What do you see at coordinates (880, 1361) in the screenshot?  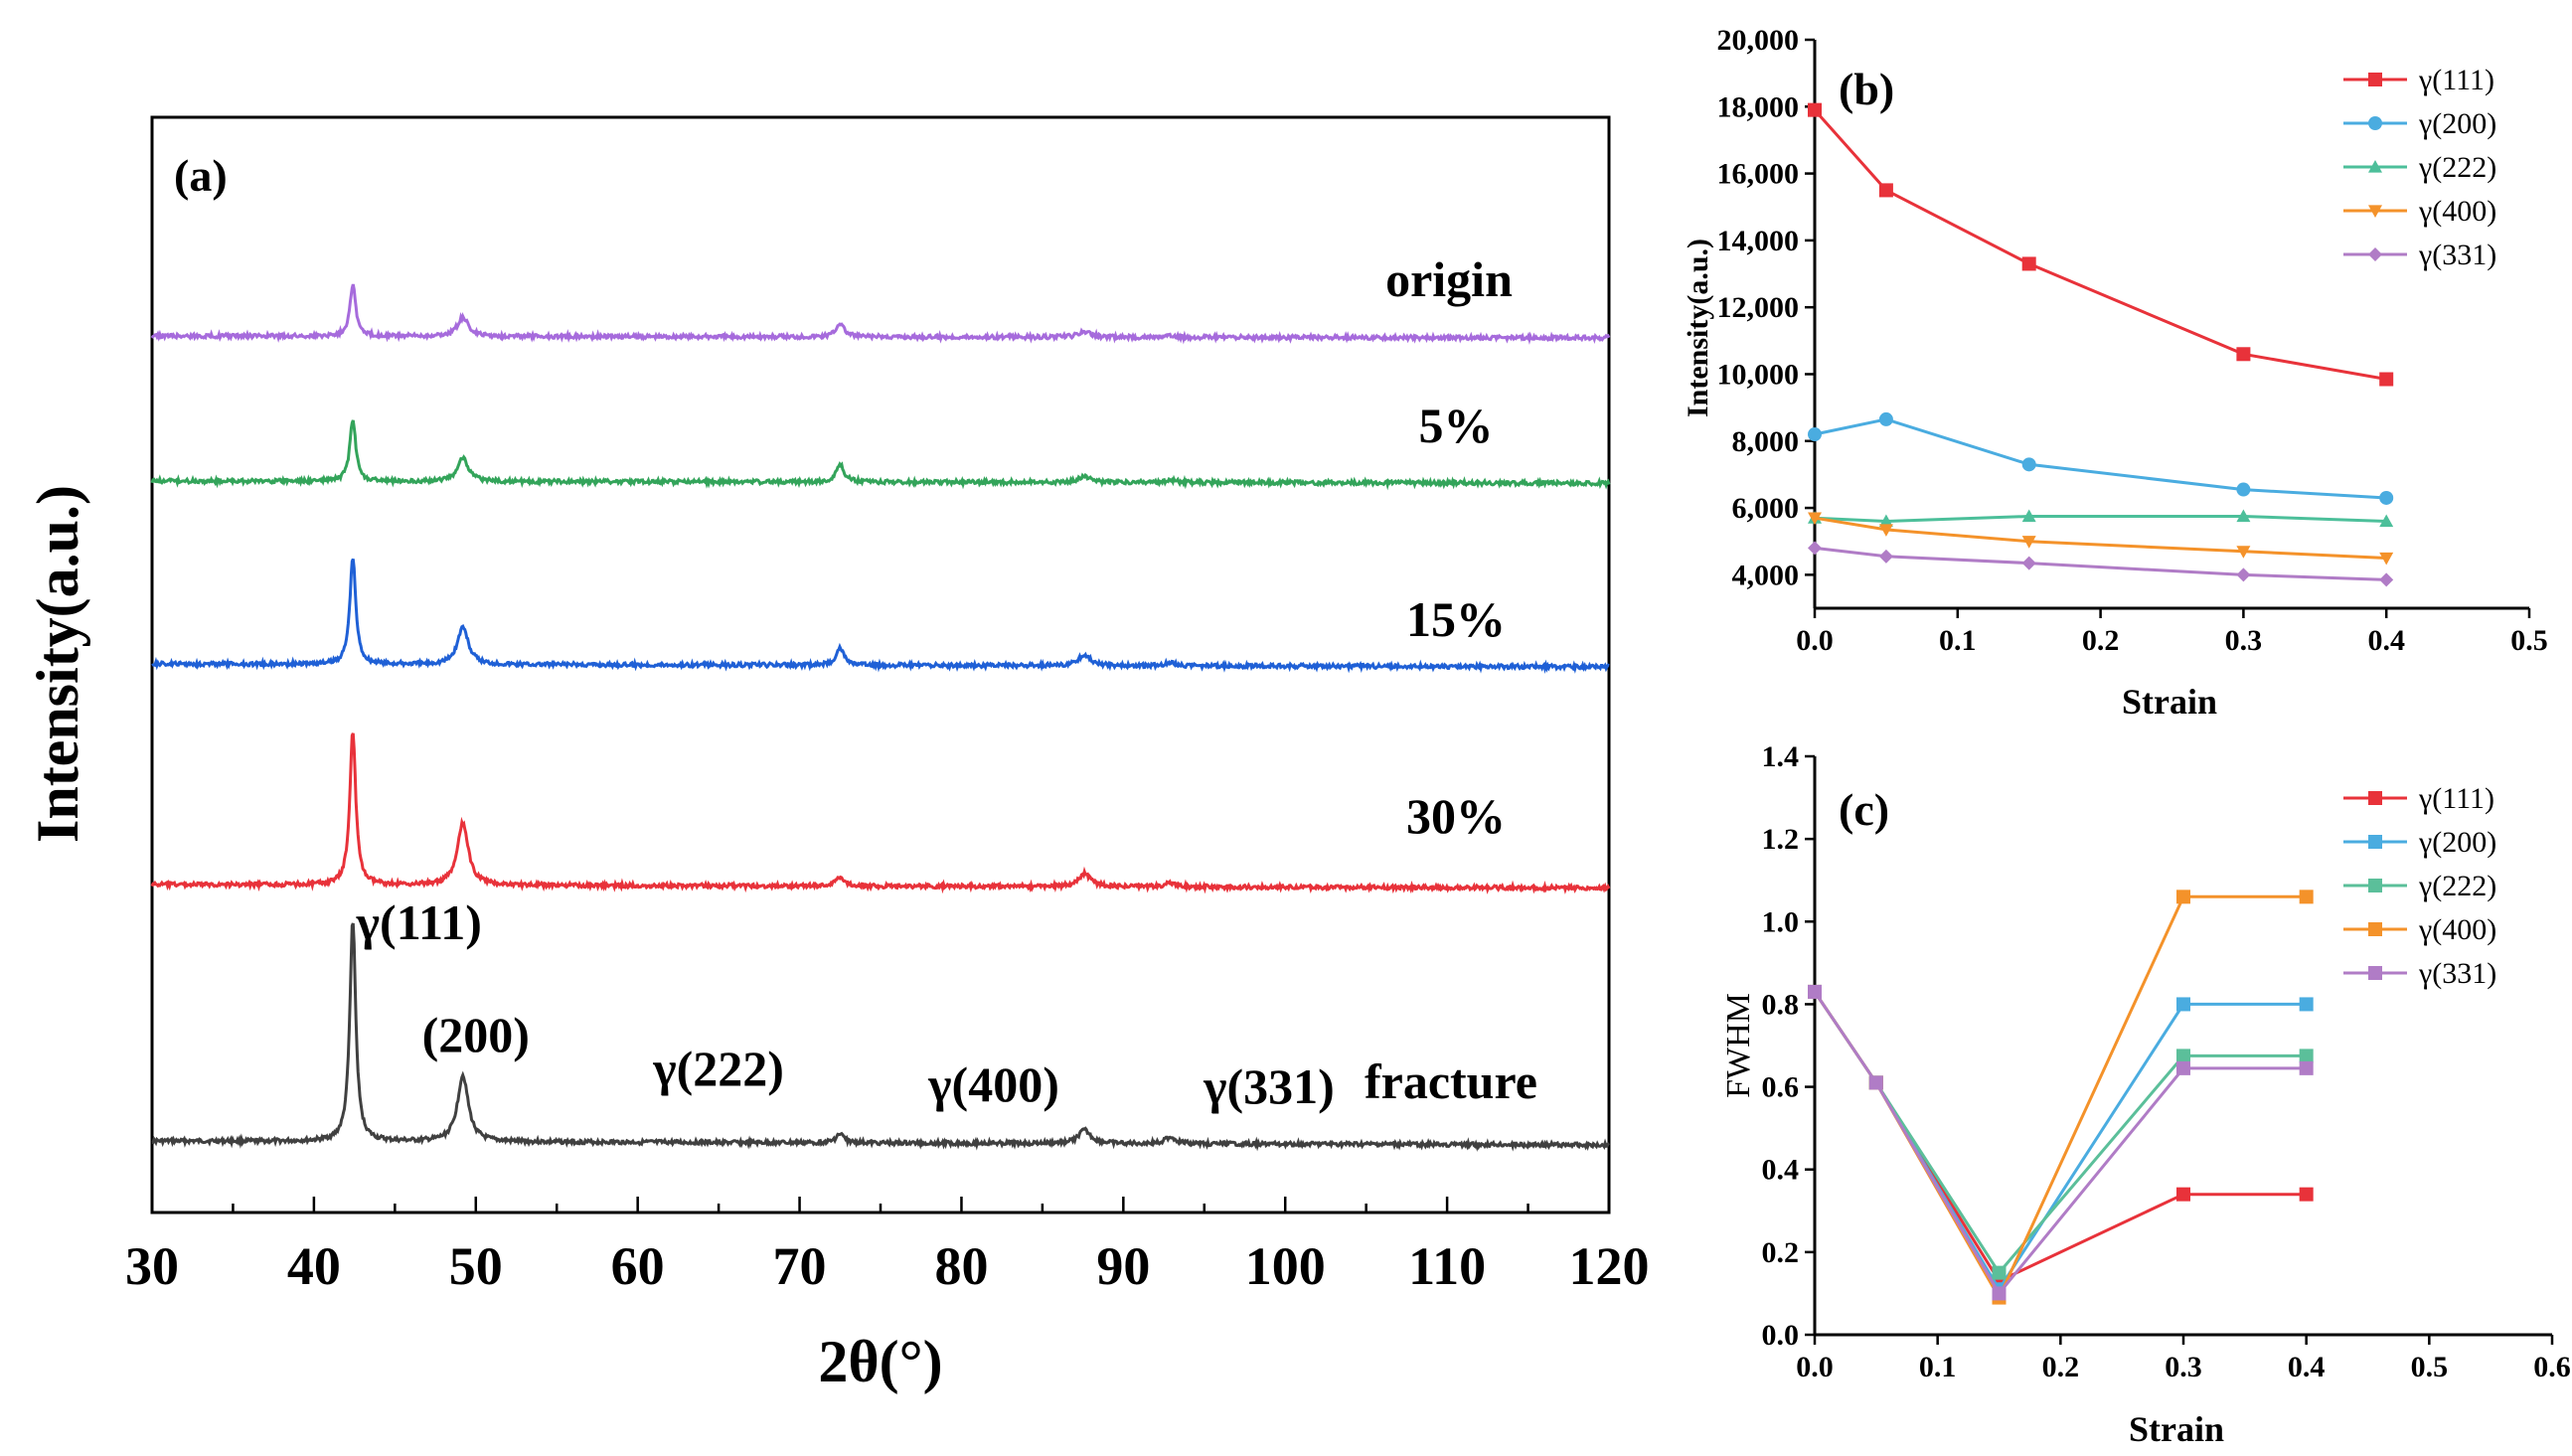 I see `panel-a-x-axis-label: 2θ(°)` at bounding box center [880, 1361].